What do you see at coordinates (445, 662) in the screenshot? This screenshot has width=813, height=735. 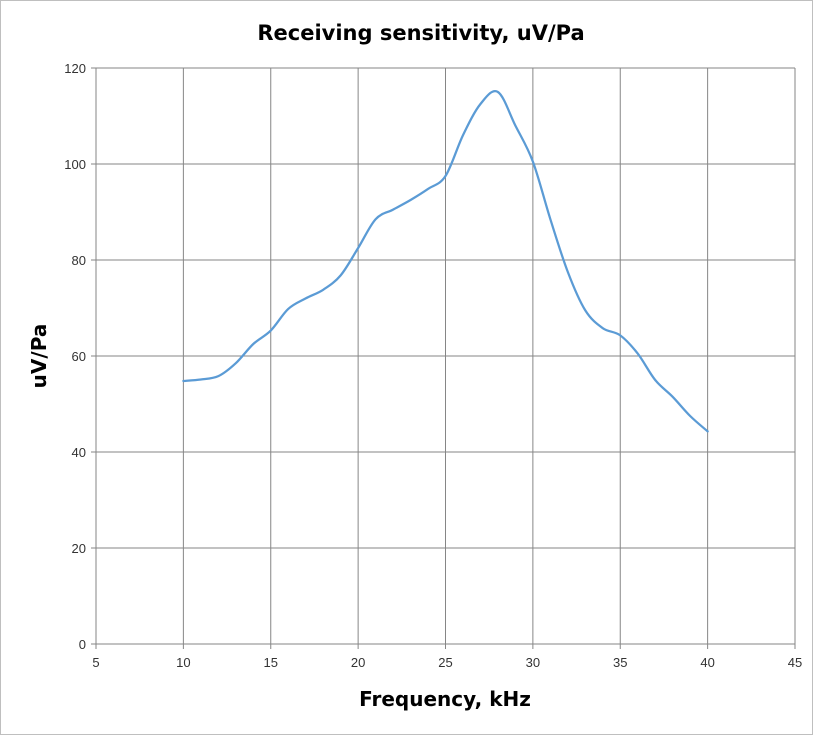 I see `x-tick-label: 25` at bounding box center [445, 662].